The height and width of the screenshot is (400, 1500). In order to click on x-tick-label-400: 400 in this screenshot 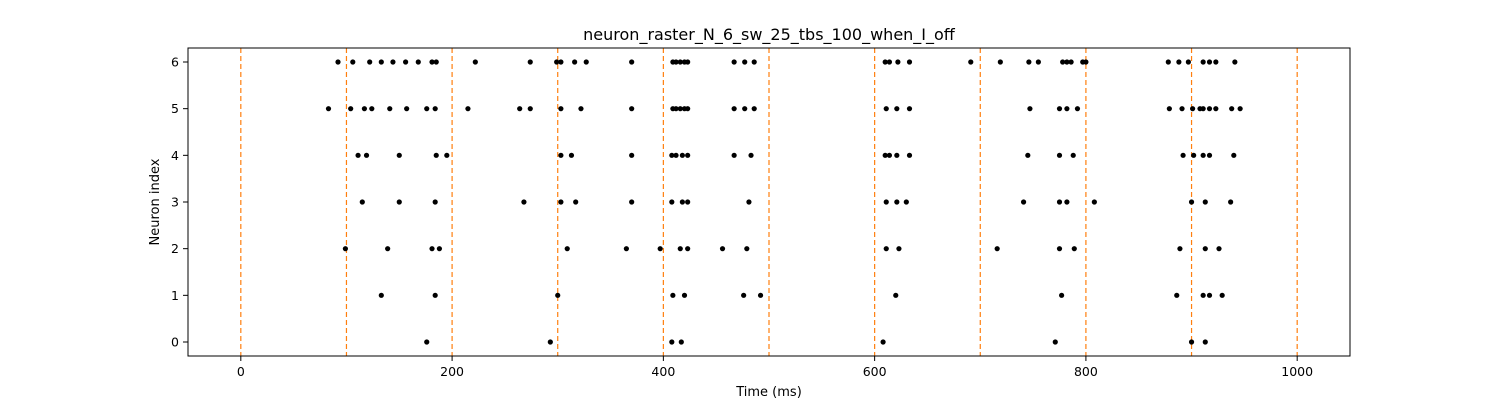, I will do `click(663, 371)`.